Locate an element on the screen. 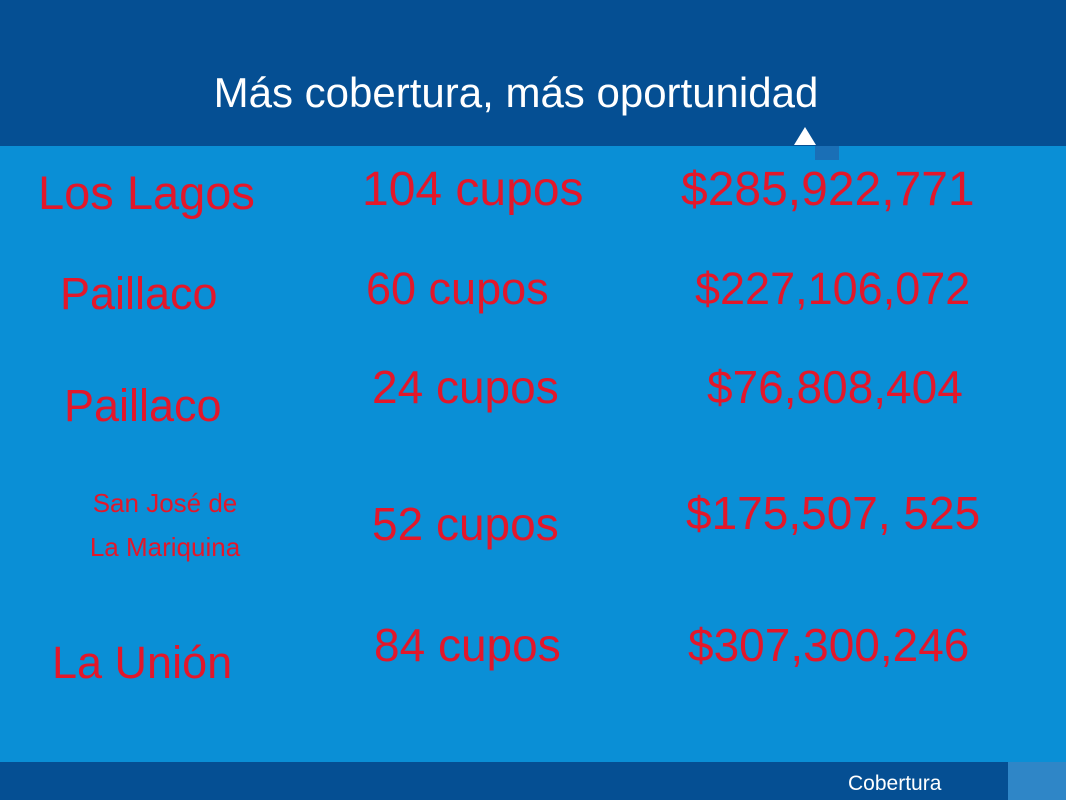 This screenshot has height=800, width=1066. cupos-paillaco-1: 60 cupos is located at coordinates (457, 288).